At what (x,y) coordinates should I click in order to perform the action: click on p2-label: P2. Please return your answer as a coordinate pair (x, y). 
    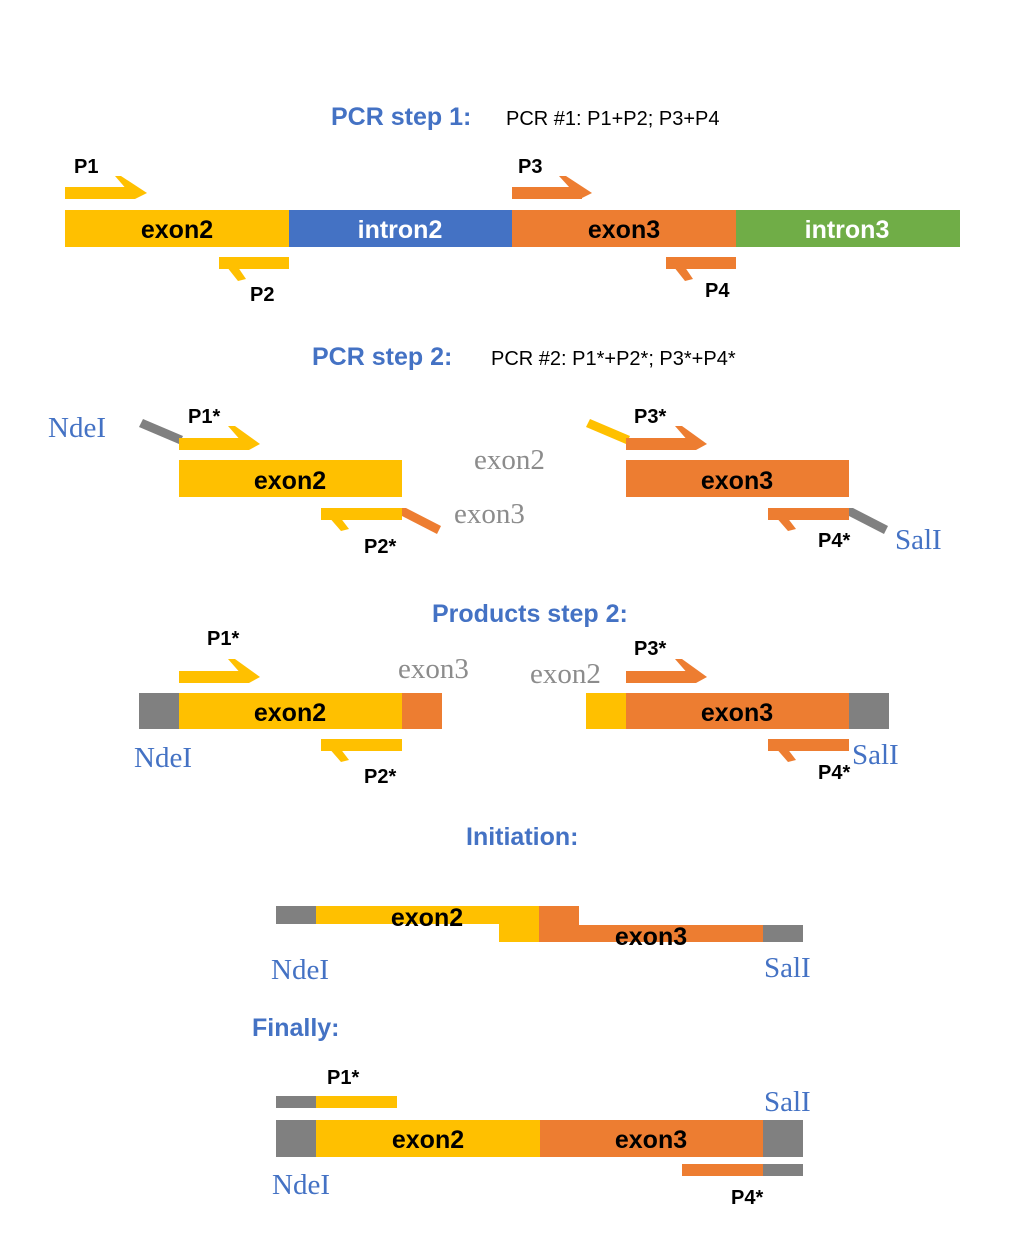
    Looking at the image, I should click on (262, 295).